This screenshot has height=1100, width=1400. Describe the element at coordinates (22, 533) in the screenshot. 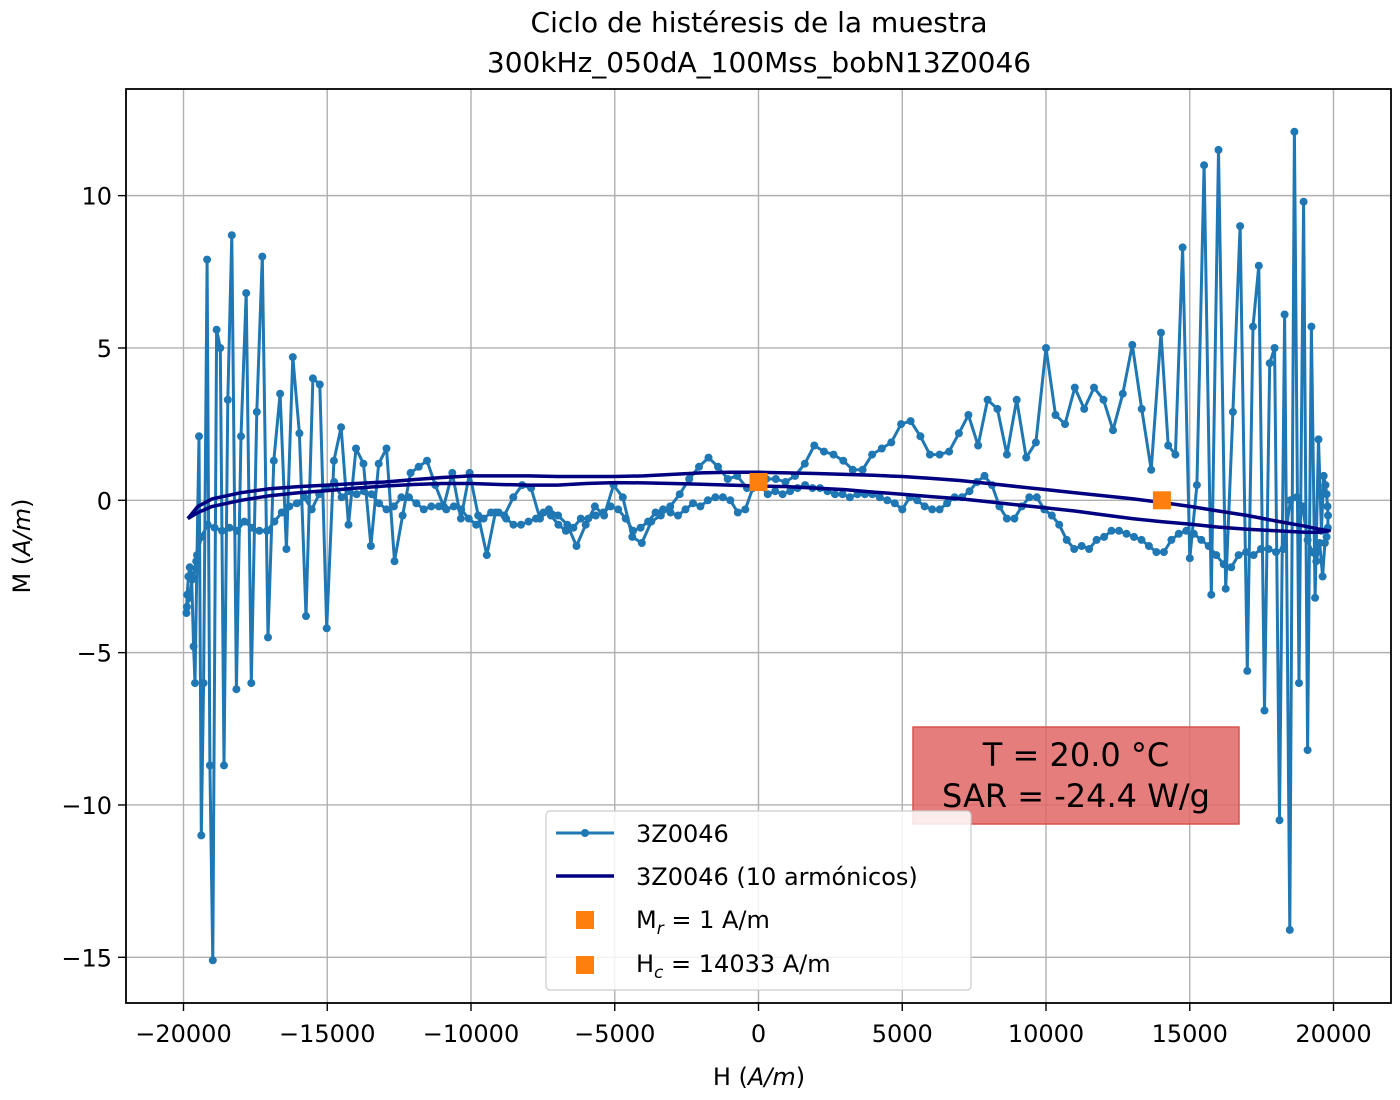

I see `y-axis-label-unit: A/m` at that location.